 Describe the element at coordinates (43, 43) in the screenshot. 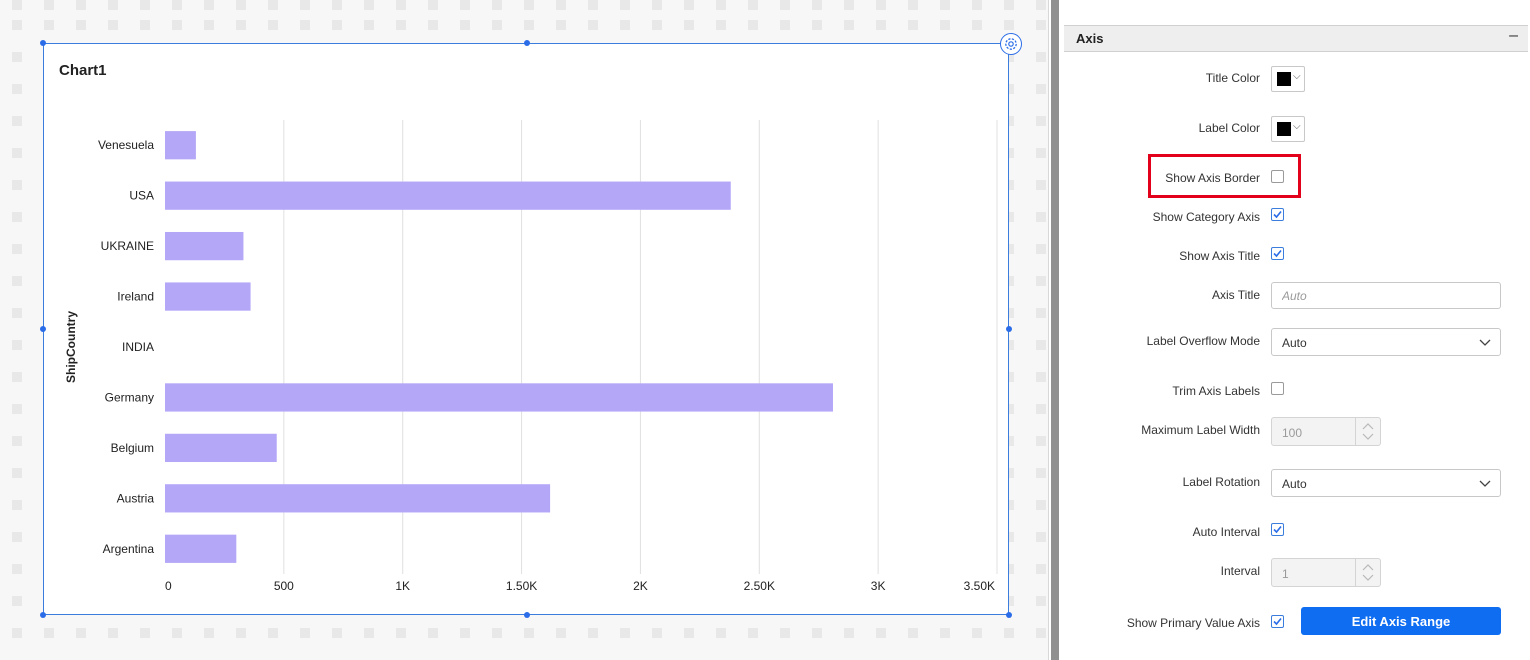

I see `resize-handle-top-left` at that location.